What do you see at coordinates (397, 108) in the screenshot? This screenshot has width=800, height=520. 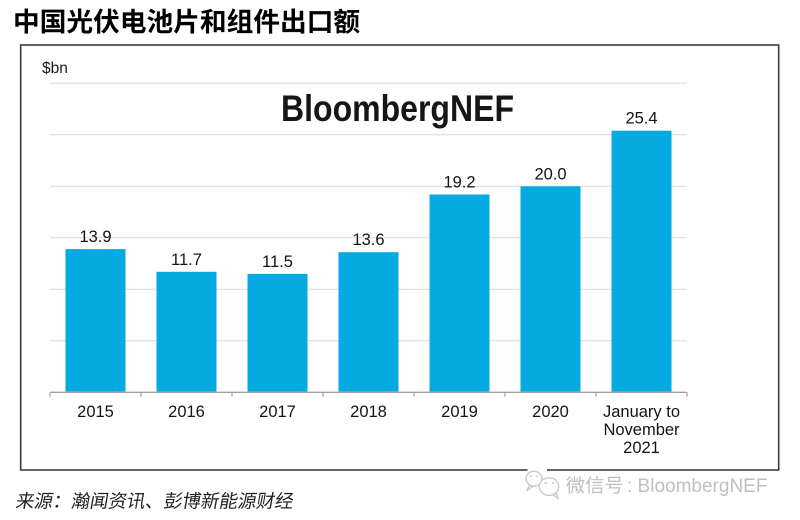 I see `svg-text: BloombergNEF` at bounding box center [397, 108].